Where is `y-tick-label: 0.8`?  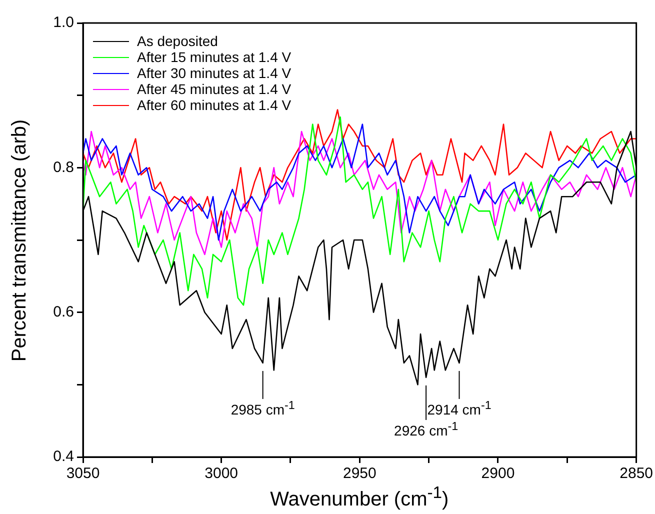
y-tick-label: 0.8 is located at coordinates (63, 167).